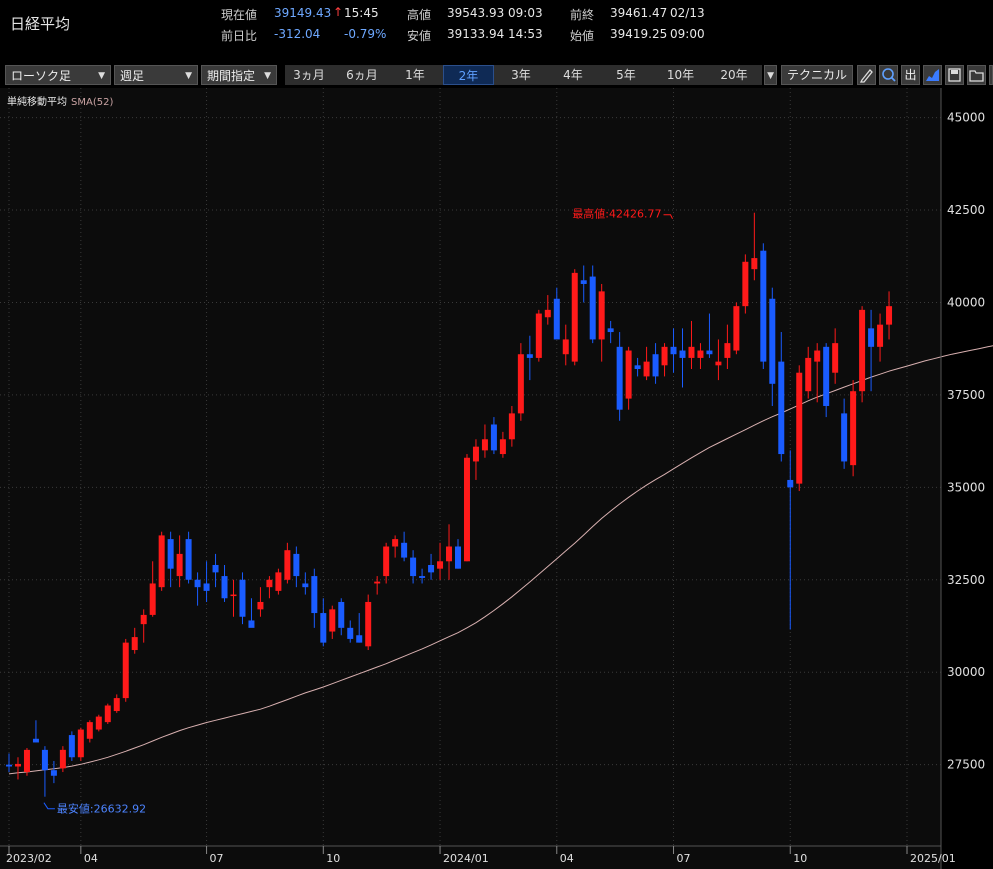 The height and width of the screenshot is (869, 993). What do you see at coordinates (468, 75) in the screenshot?
I see `period-tab-2y: 2年` at bounding box center [468, 75].